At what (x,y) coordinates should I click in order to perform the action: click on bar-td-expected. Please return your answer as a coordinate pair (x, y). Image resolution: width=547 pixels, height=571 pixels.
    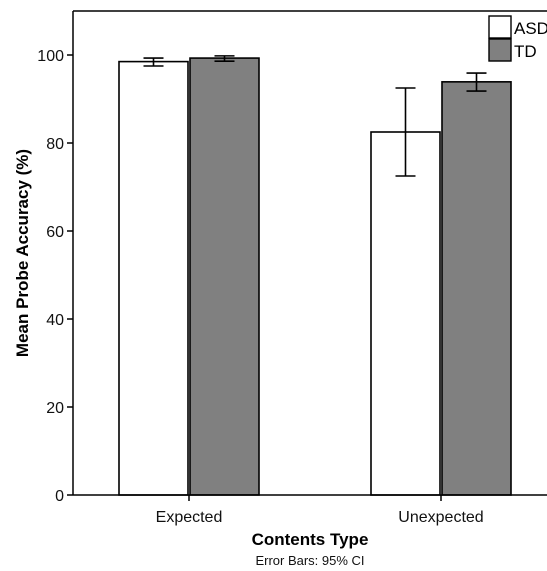
    Looking at the image, I should click on (224, 276).